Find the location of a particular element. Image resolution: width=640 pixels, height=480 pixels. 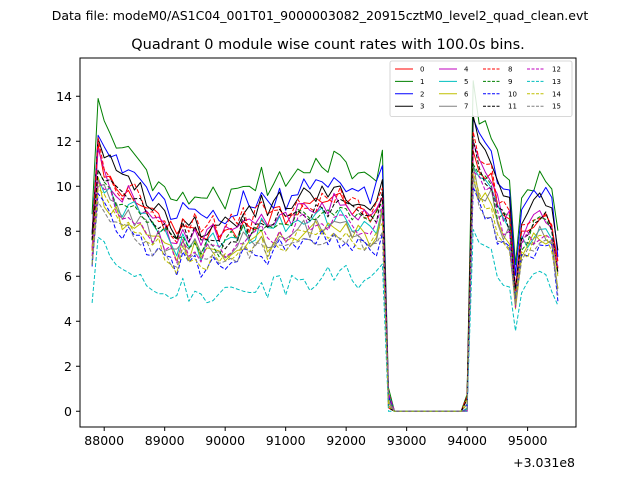

y-tick-label: 14 is located at coordinates (64, 96).